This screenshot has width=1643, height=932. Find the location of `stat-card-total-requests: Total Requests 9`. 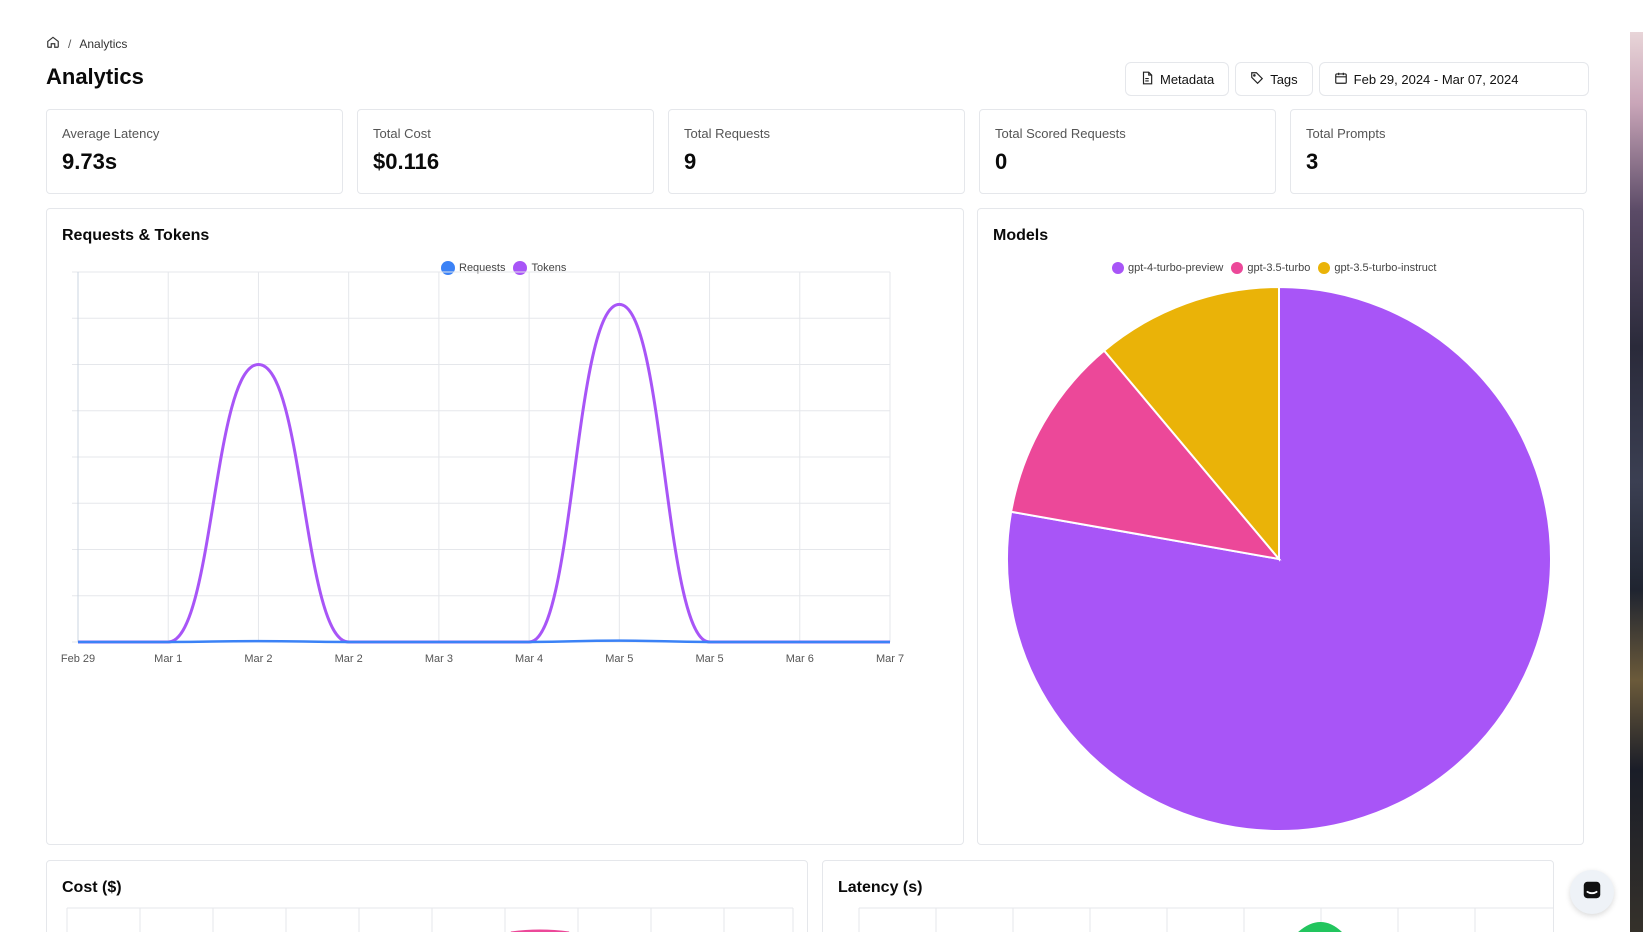

stat-card-total-requests: Total Requests 9 is located at coordinates (816, 151).